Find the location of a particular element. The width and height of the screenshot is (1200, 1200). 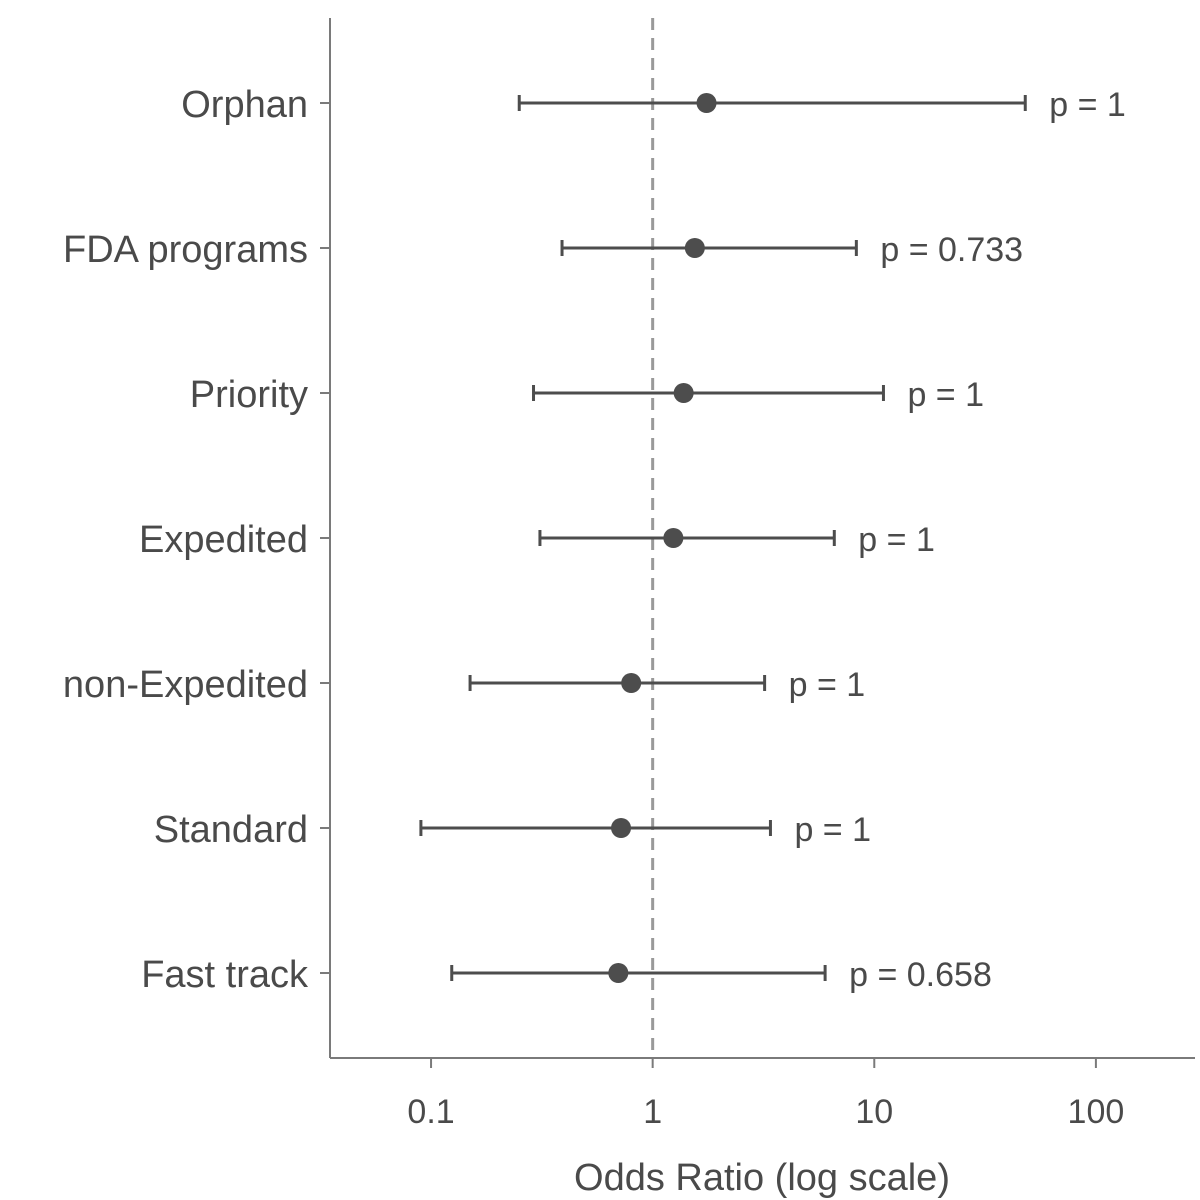

category-label: Expedited is located at coordinates (223, 540).